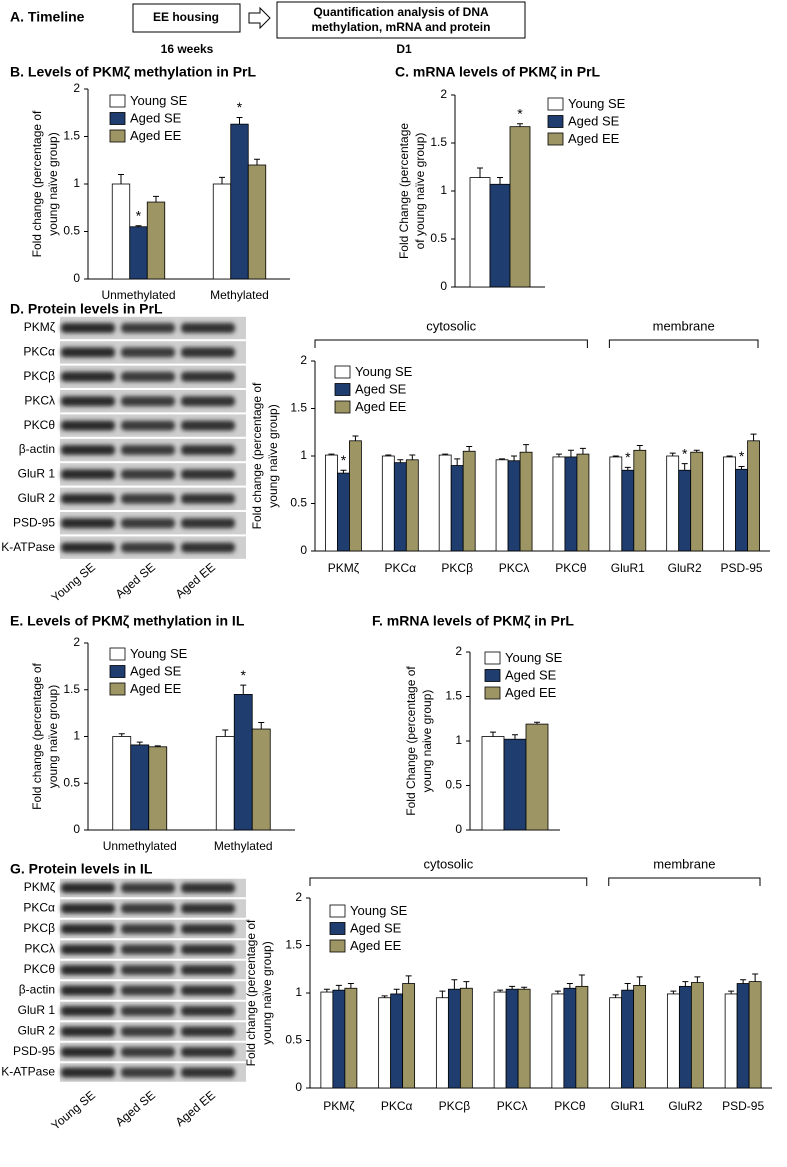 This screenshot has height=1167, width=787. Describe the element at coordinates (187, 49) in the screenshot. I see `timeline-duration: 16 weeks` at that location.